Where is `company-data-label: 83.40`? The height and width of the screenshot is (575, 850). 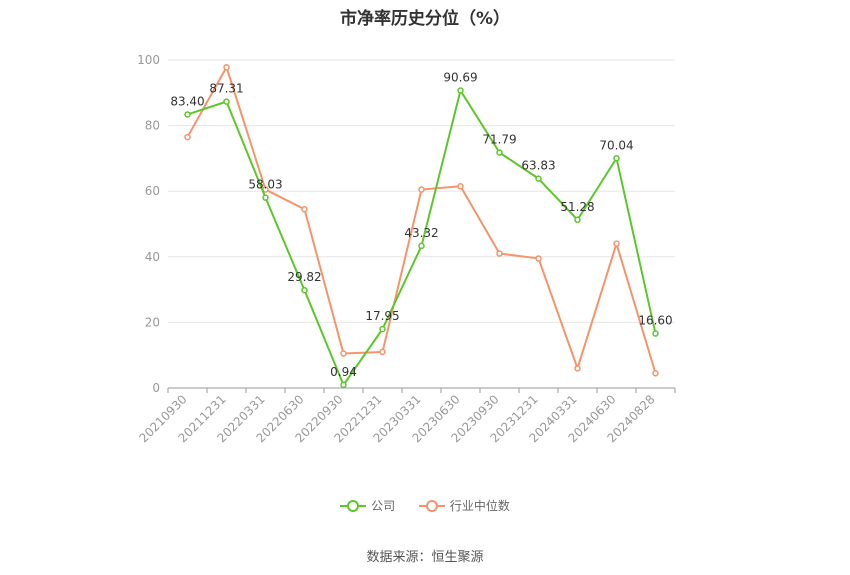
company-data-label: 83.40 is located at coordinates (187, 101).